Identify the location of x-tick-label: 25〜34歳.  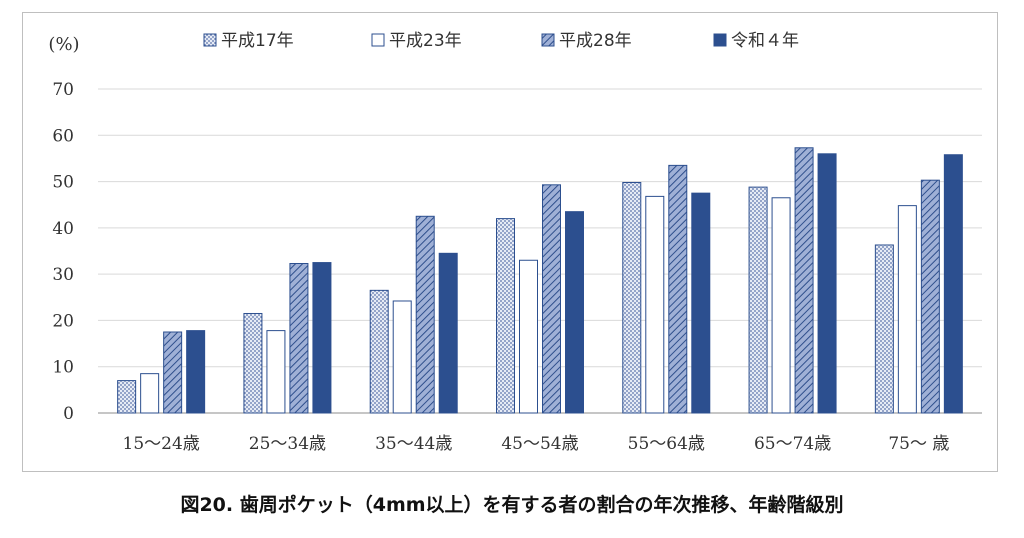
(287, 444).